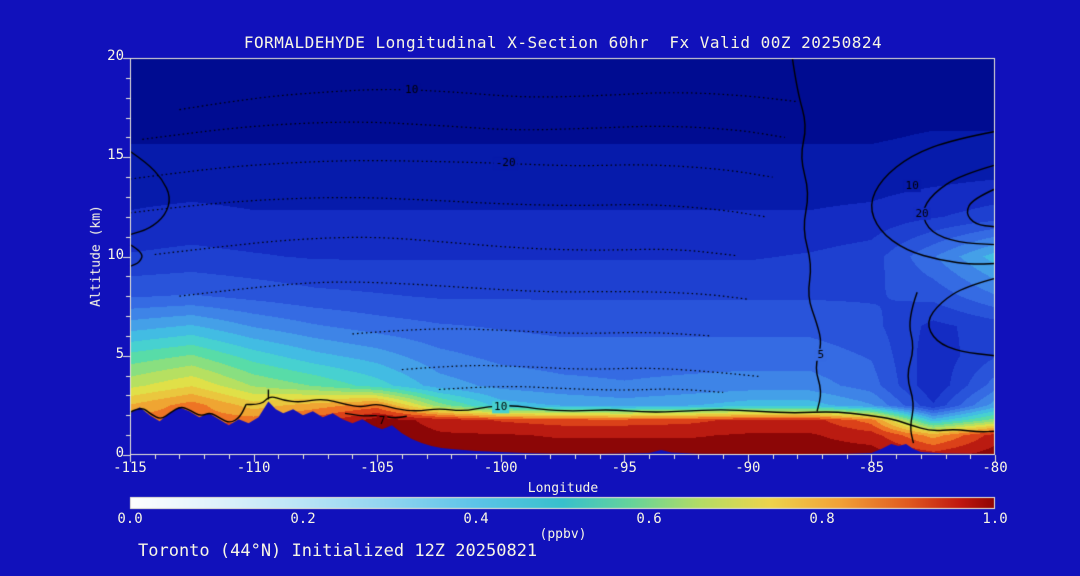 Image resolution: width=1080 pixels, height=576 pixels. What do you see at coordinates (253, 468) in the screenshot?
I see `x-axis-tick-label: -110` at bounding box center [253, 468].